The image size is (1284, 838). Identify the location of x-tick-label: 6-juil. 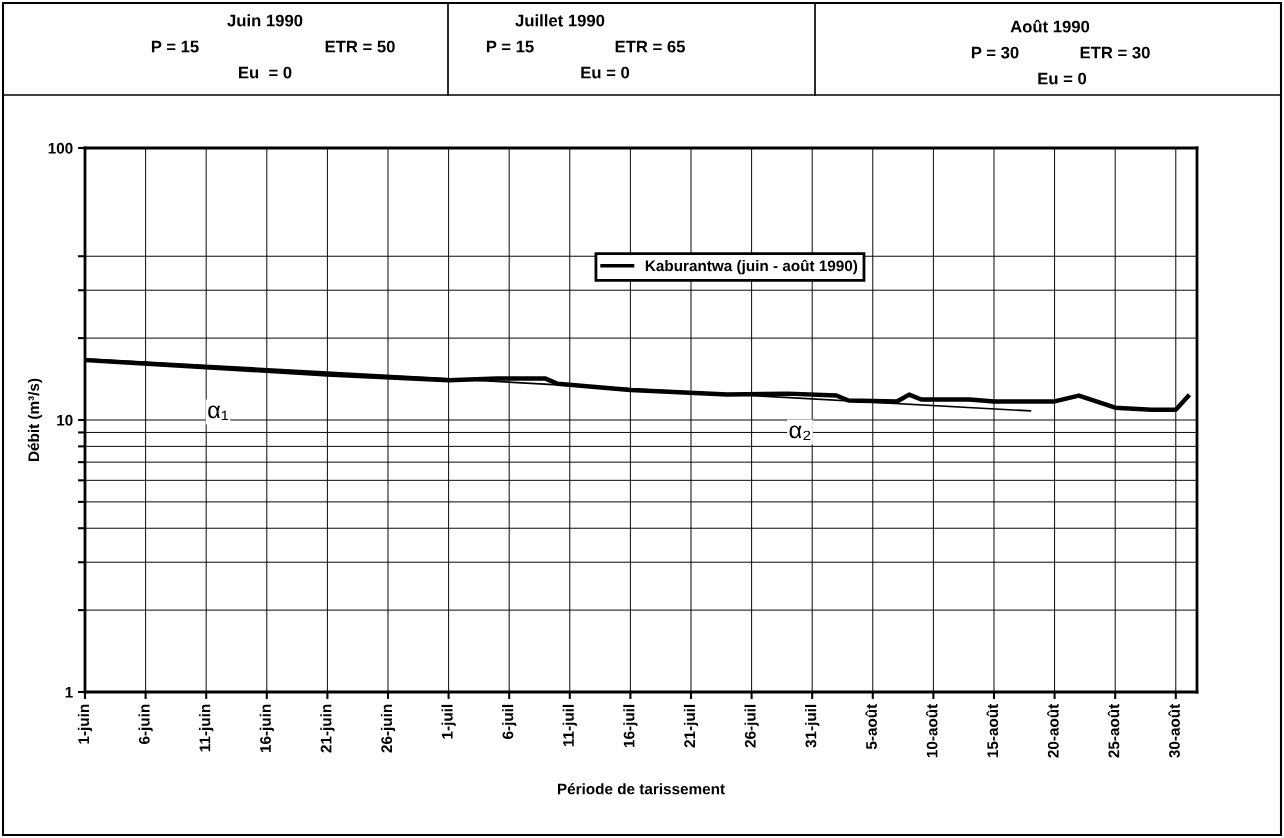
(509, 721).